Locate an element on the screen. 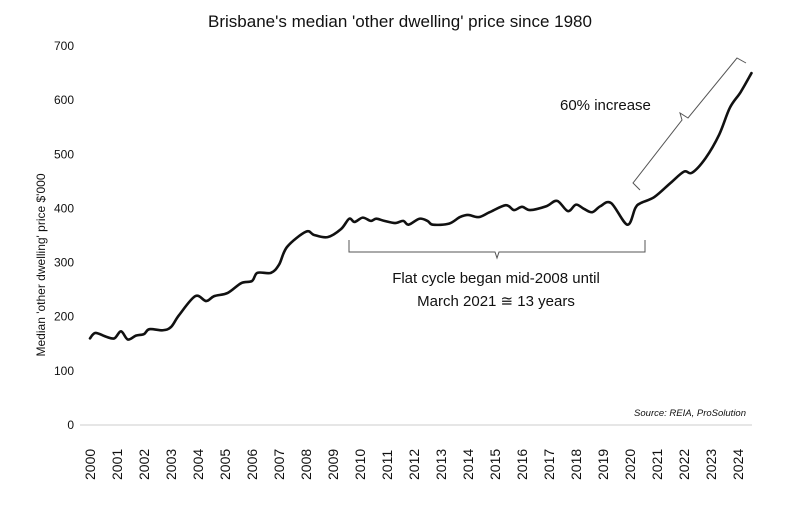 The height and width of the screenshot is (505, 800). x-tick-label: 2013 is located at coordinates (441, 464).